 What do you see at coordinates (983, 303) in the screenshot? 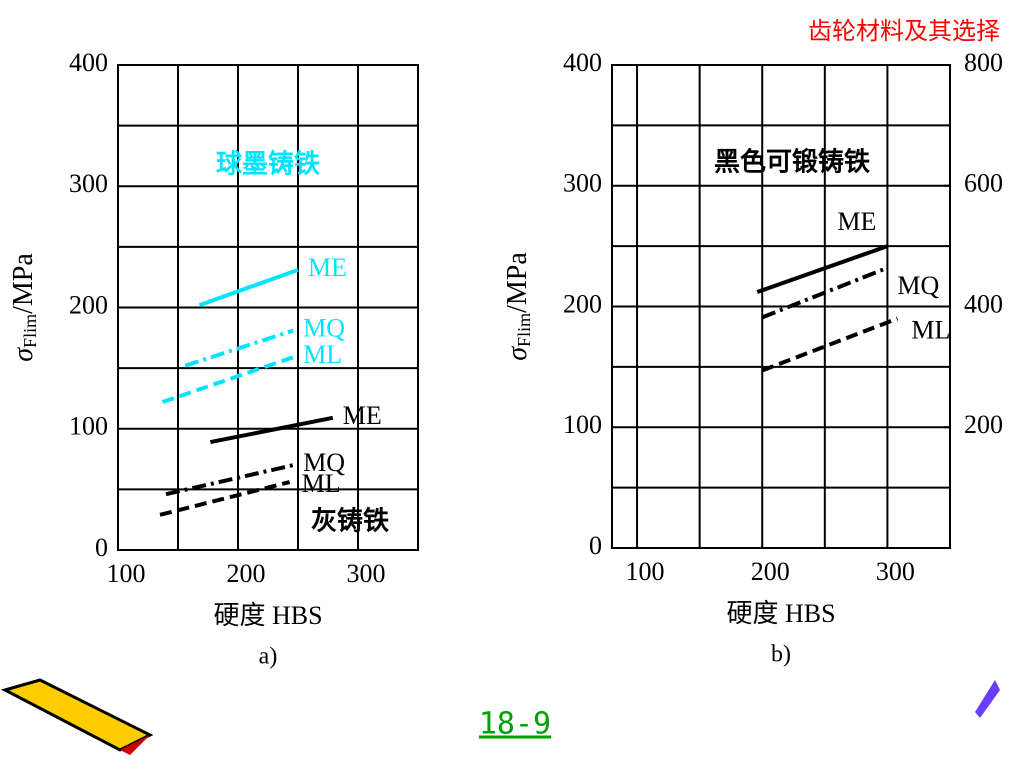
I see `y2-tick-label: 400` at bounding box center [983, 303].